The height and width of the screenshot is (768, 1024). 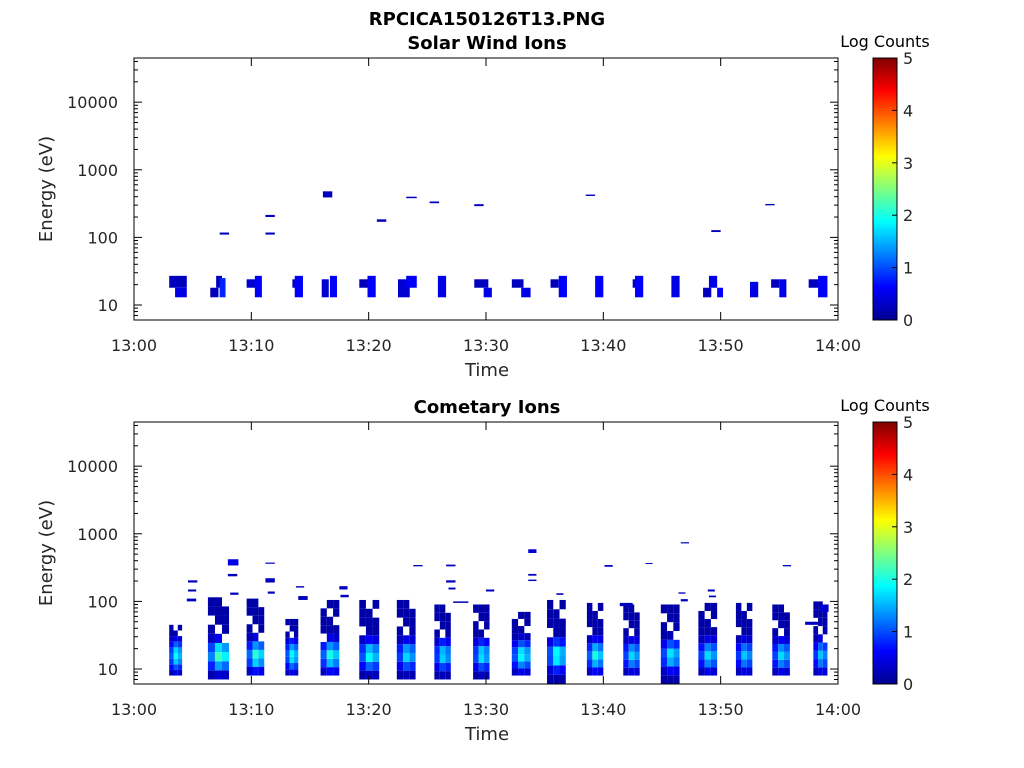 What do you see at coordinates (885, 189) in the screenshot?
I see `panel1-colorbar` at bounding box center [885, 189].